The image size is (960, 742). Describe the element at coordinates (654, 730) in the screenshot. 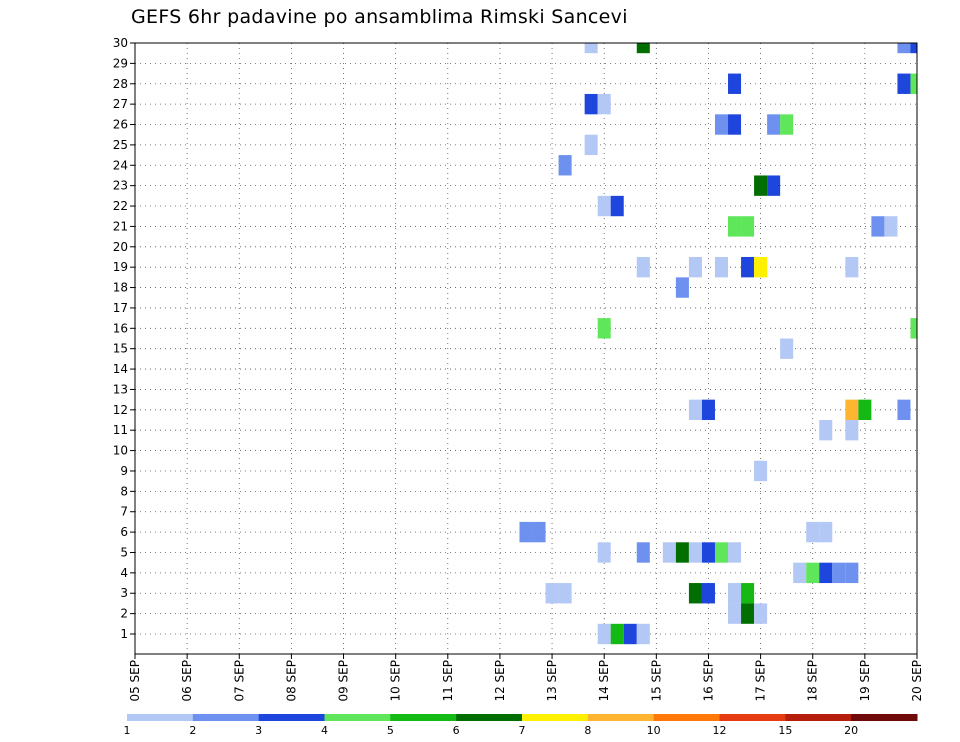

I see `scale-label: 10` at that location.